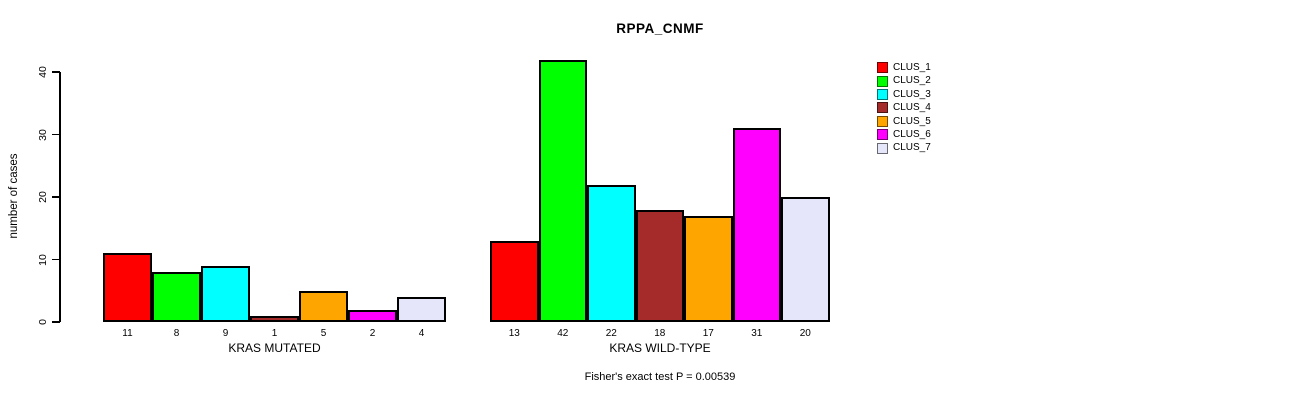 This screenshot has height=400, width=1290. Describe the element at coordinates (562, 190) in the screenshot. I see `bar-clus_2-group2` at that location.